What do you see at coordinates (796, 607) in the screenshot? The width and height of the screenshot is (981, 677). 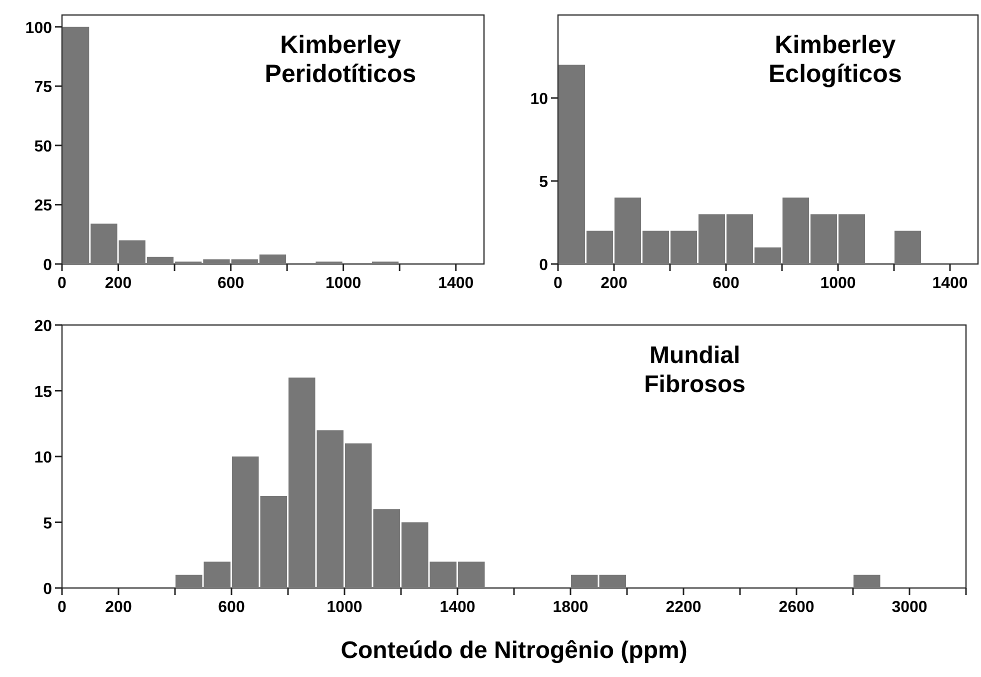 I see `x-tick-label: 2600` at bounding box center [796, 607].